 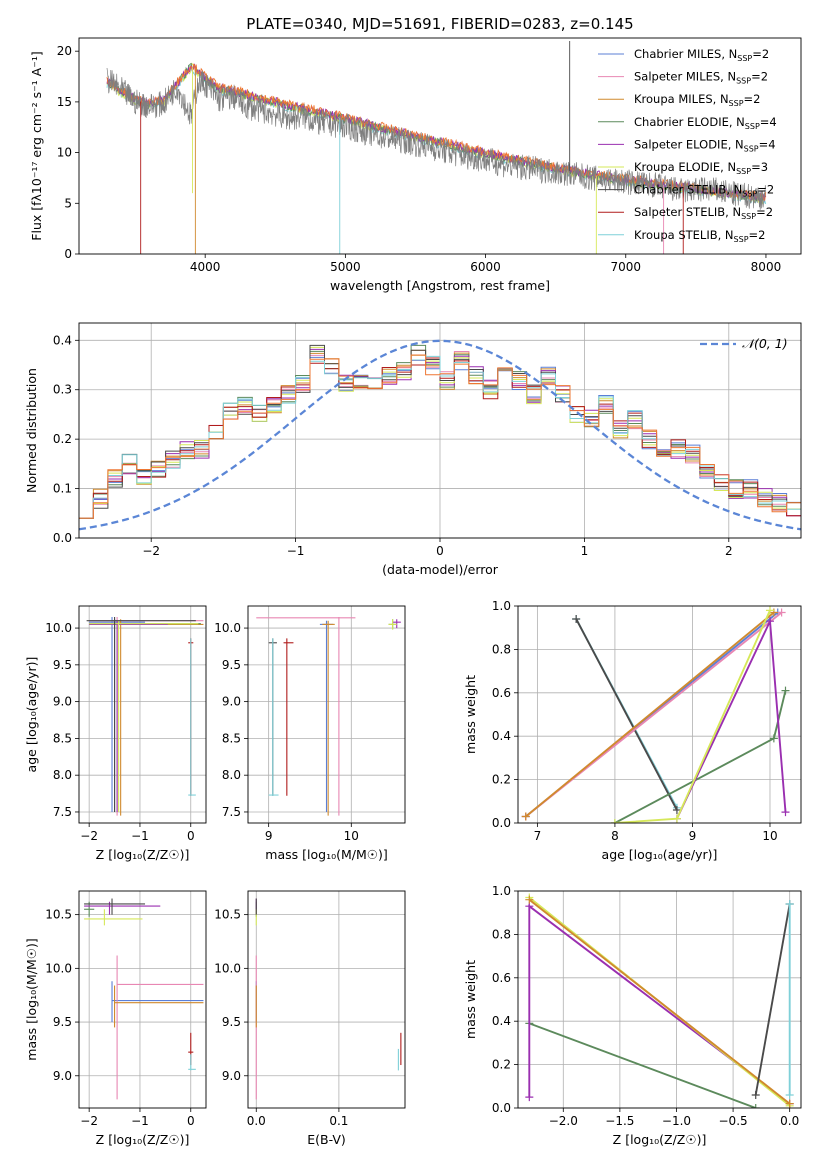 What do you see at coordinates (660, 854) in the screenshot?
I see `x-axis-label: age [log₁₀(age/yr)]` at bounding box center [660, 854].